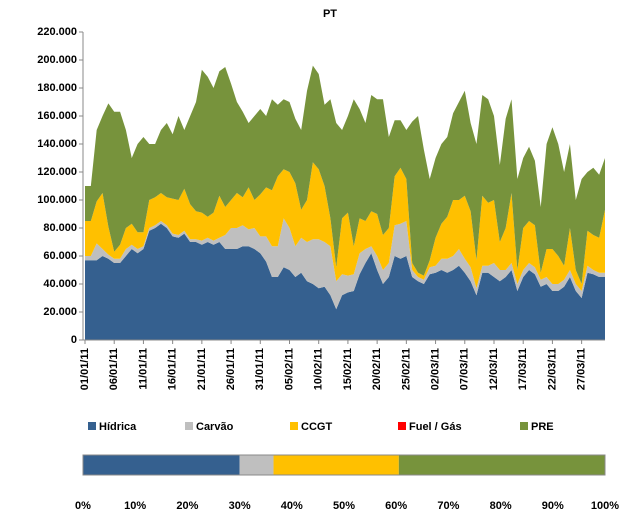 Image resolution: width=632 pixels, height=516 pixels. I want to click on legend-label: Hídrica, so click(118, 427).